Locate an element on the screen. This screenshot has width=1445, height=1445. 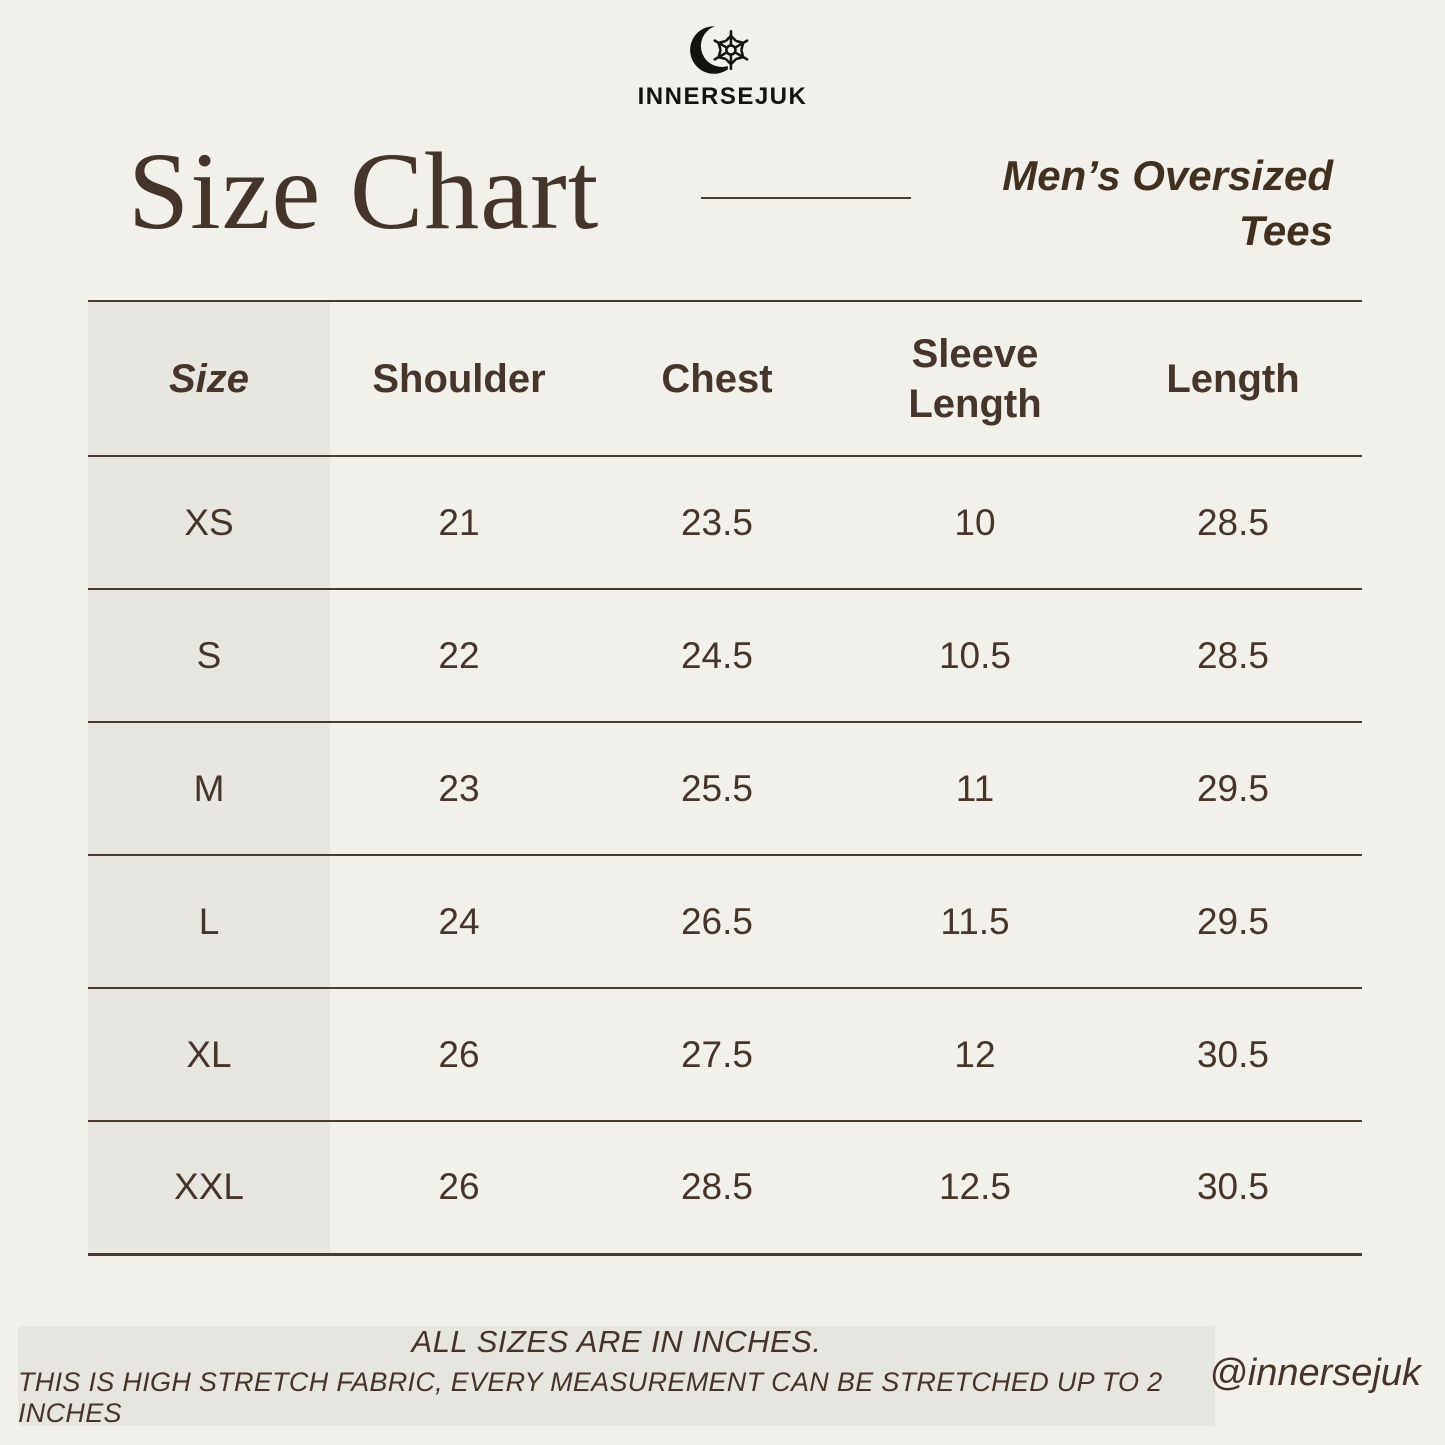
value-cell: 22 is located at coordinates (459, 655).